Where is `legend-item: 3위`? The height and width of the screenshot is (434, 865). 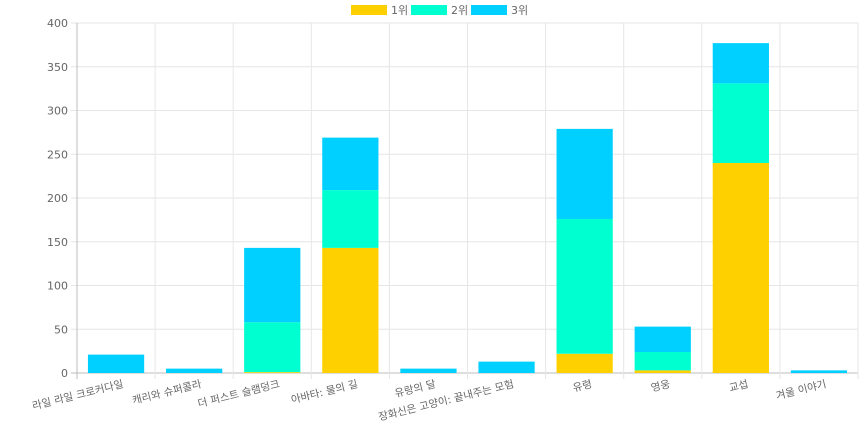
legend-item: 3위 is located at coordinates (499, 10).